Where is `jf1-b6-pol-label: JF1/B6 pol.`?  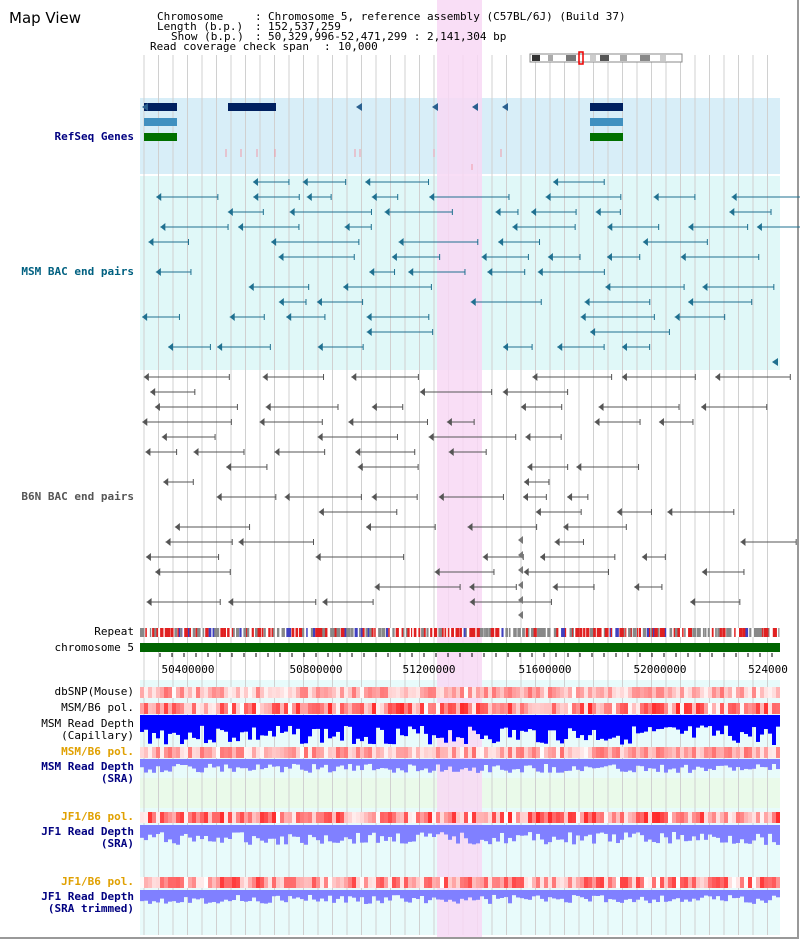
jf1-b6-pol-label: JF1/B6 pol. is located at coordinates (97, 816).